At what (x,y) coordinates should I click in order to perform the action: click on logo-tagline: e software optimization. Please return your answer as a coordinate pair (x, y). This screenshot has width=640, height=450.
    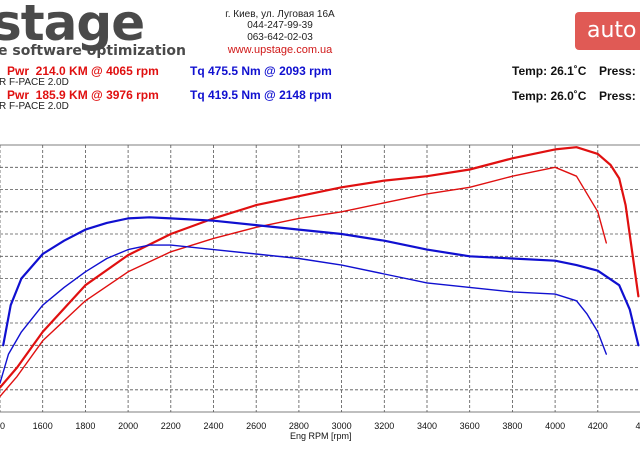
    Looking at the image, I should click on (93, 51).